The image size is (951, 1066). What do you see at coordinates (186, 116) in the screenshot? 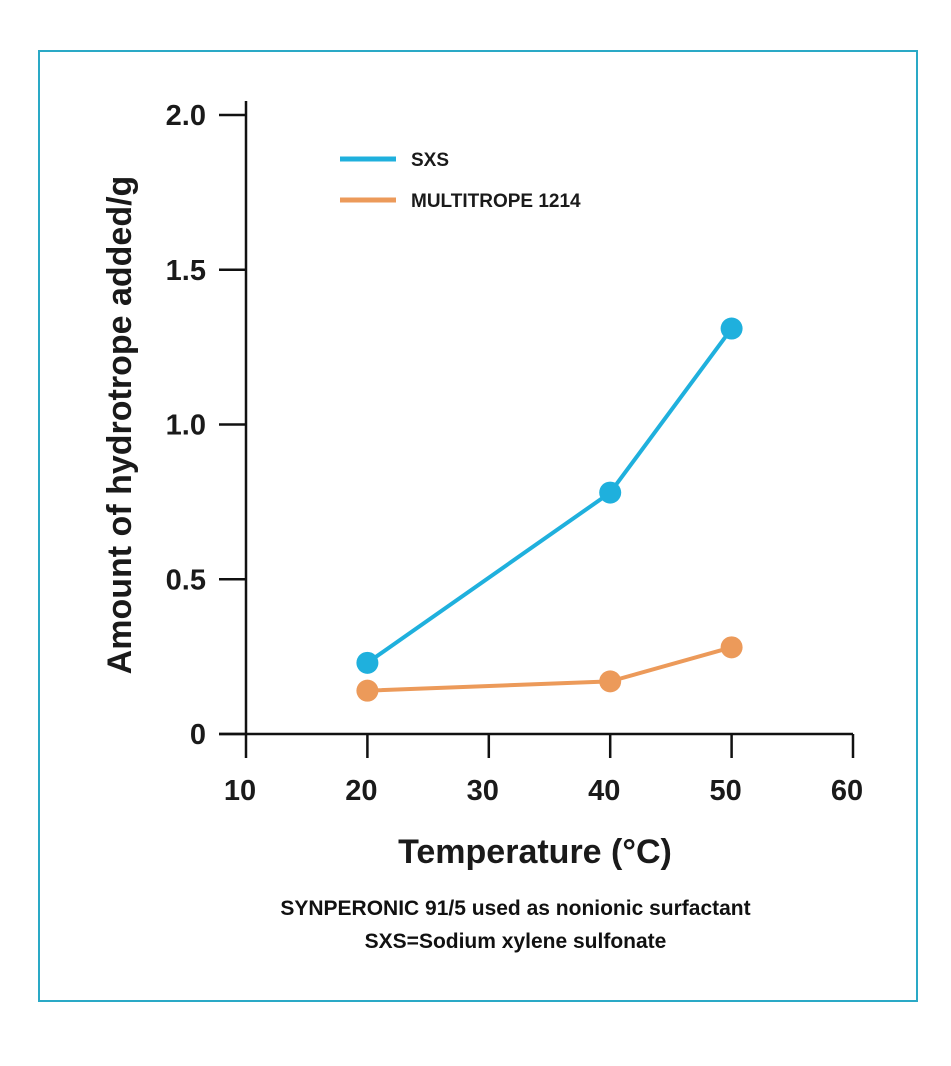
I see `y-tick-label: 2.0` at bounding box center [186, 116].